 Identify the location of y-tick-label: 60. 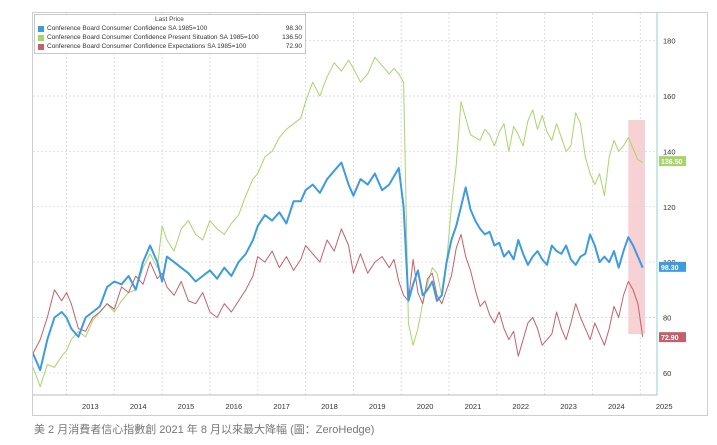
(667, 373).